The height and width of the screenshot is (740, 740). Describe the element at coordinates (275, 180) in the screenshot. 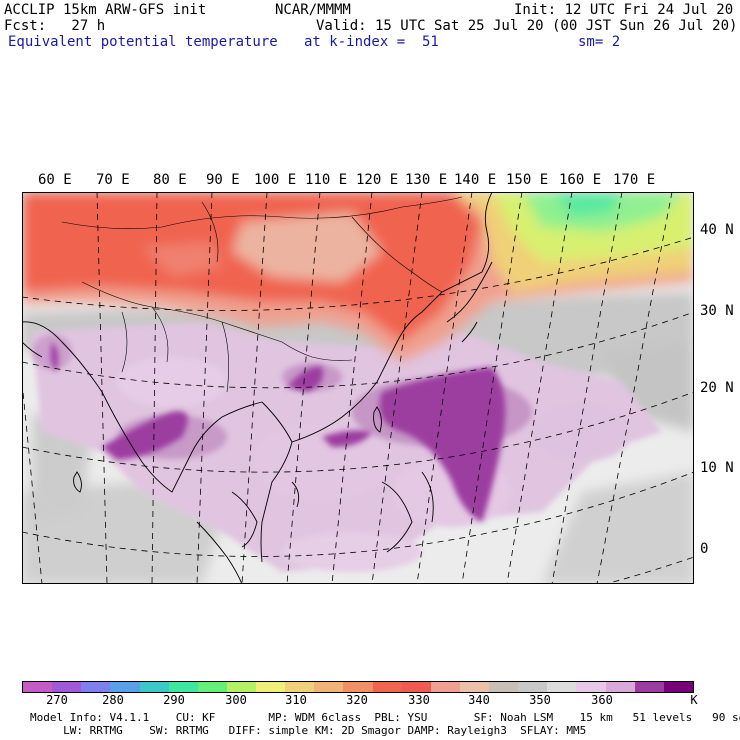

I see `lon-label: 100 E` at that location.